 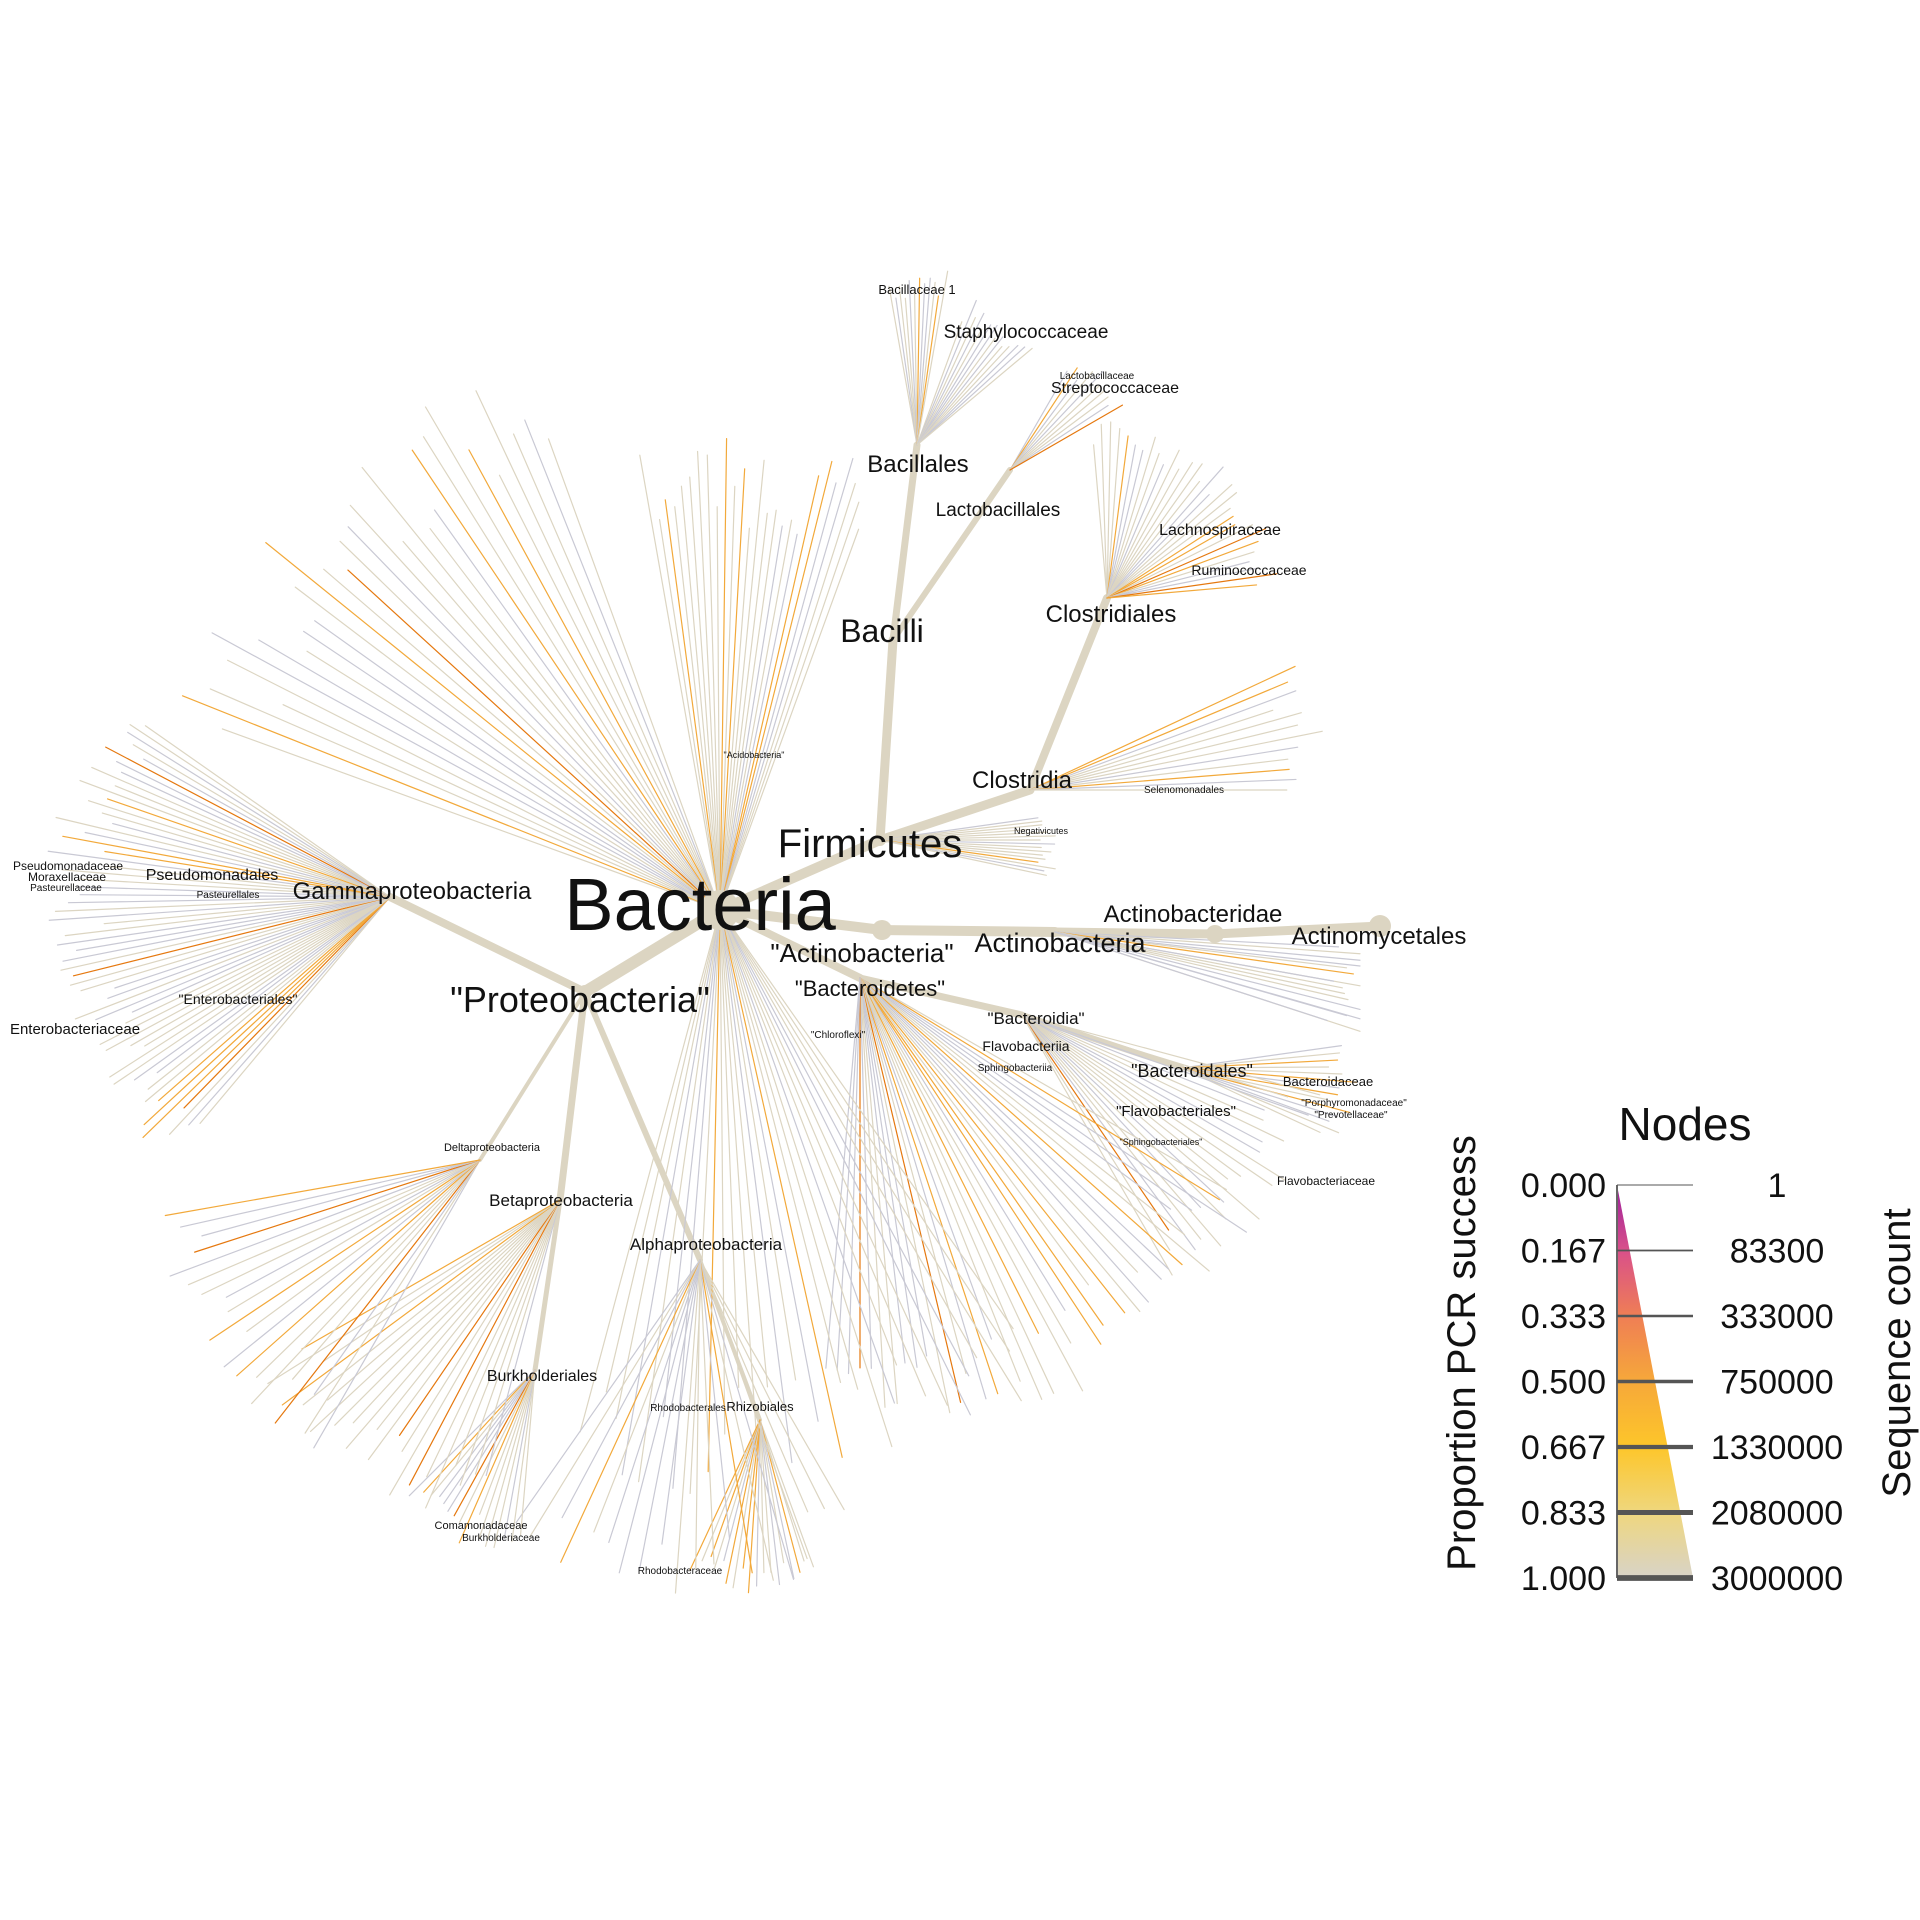 What do you see at coordinates (1776, 1383) in the screenshot?
I see `legend-size-tick-label: 750000` at bounding box center [1776, 1383].